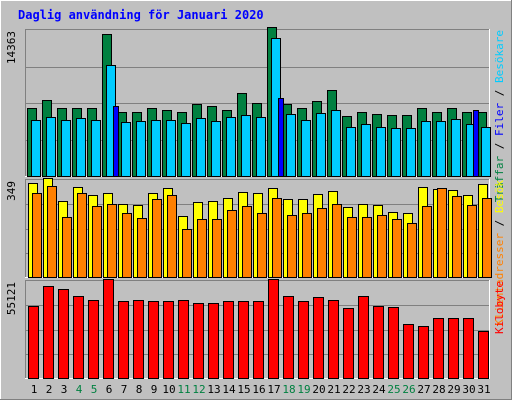 The width and height of the screenshot is (512, 404). I want to click on x-tick-label: 26, so click(408, 389).